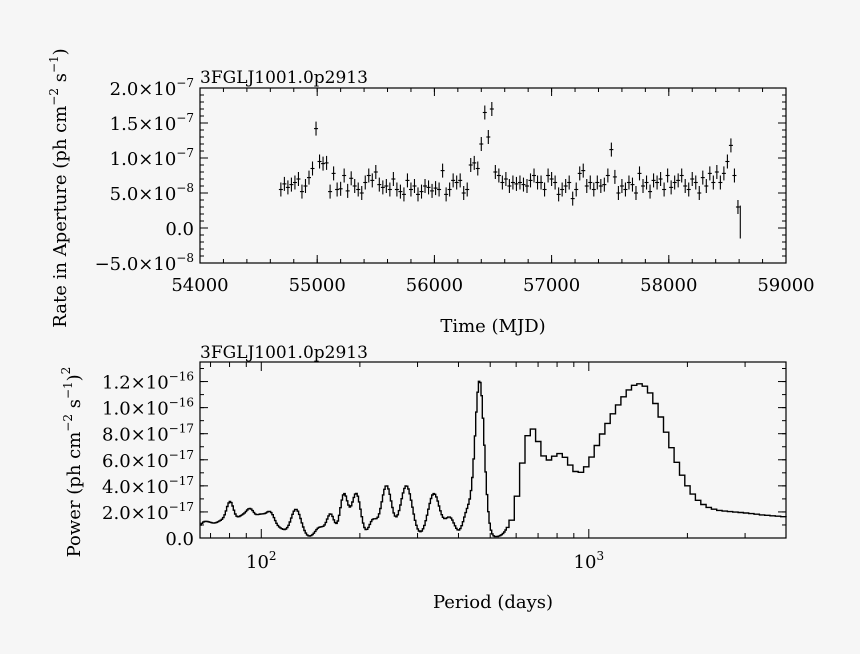 This screenshot has height=654, width=860. What do you see at coordinates (199, 285) in the screenshot?
I see `light-curve-x-tick-label: 54000` at bounding box center [199, 285].